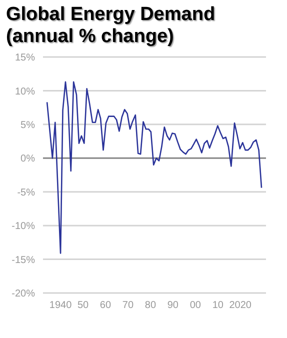  I want to click on x-tick-label: 1940, so click(60, 306).